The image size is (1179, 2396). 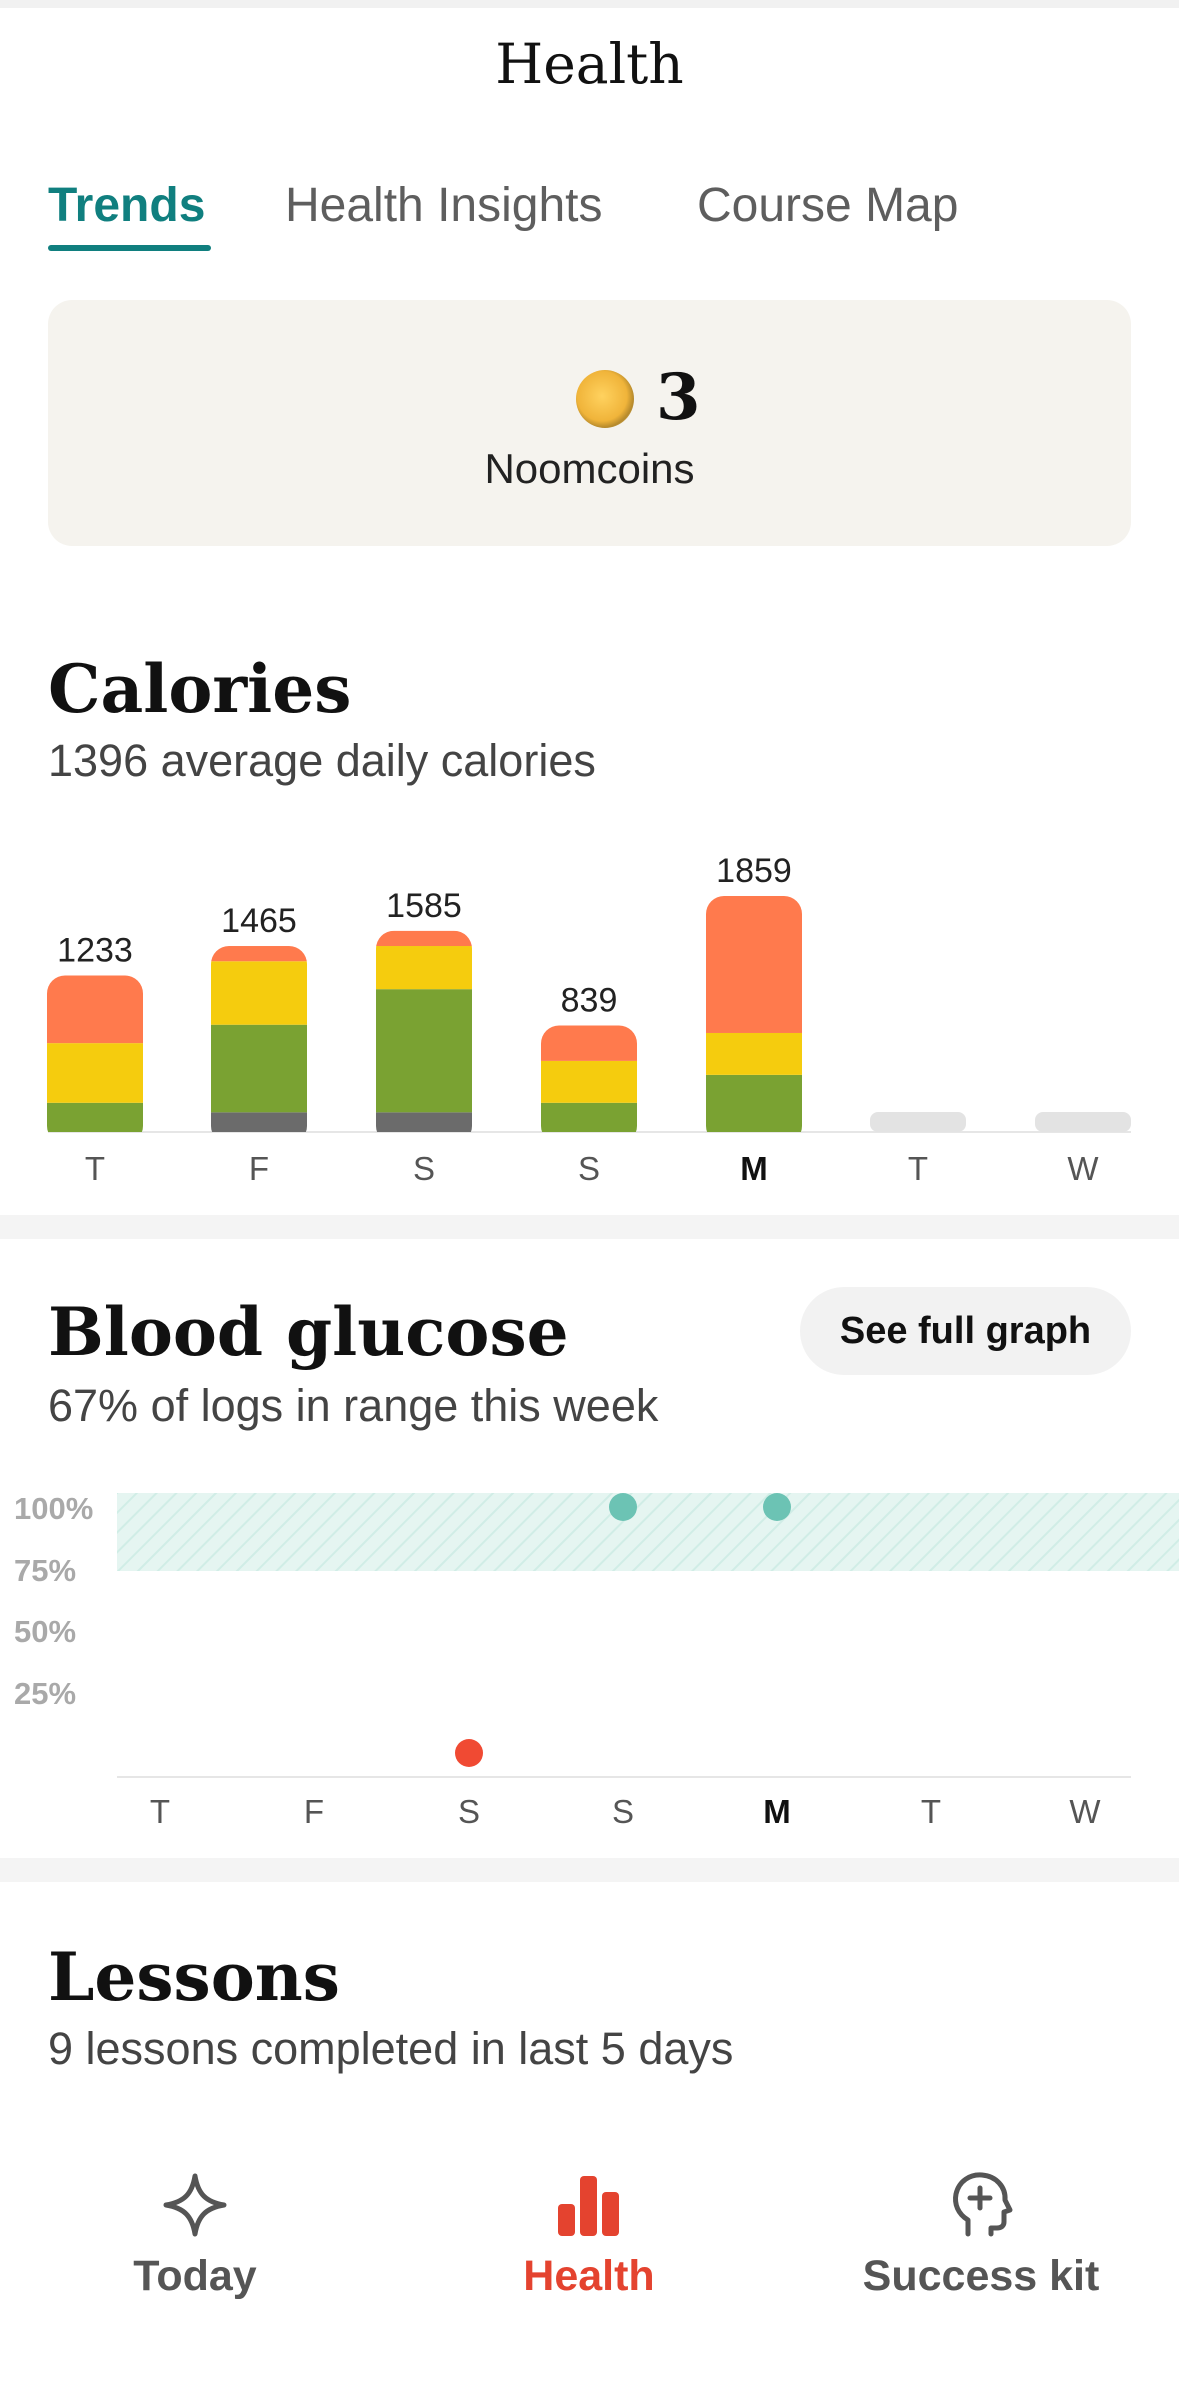 I want to click on glucose-title: Blood glucose, so click(x=308, y=1332).